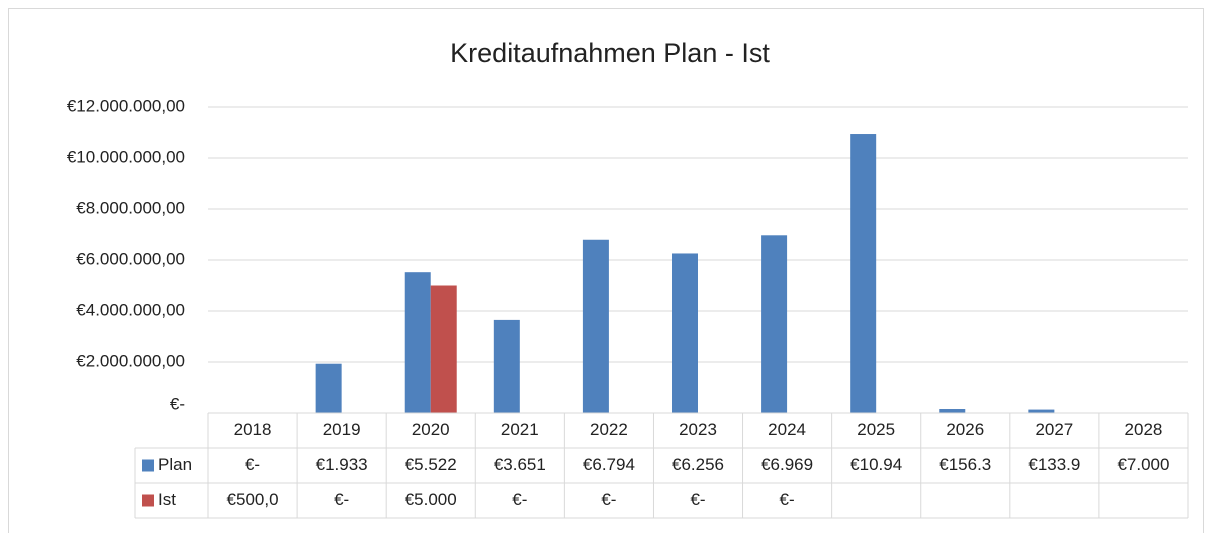  What do you see at coordinates (126, 156) in the screenshot?
I see `y-tick-label: €10.000.000,00` at bounding box center [126, 156].